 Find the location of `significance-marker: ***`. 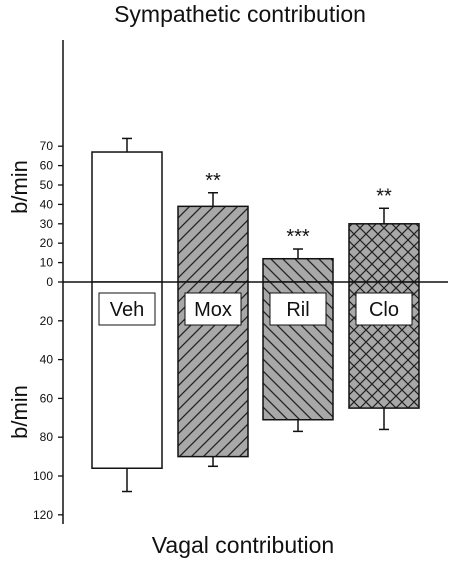

significance-marker: *** is located at coordinates (298, 237).